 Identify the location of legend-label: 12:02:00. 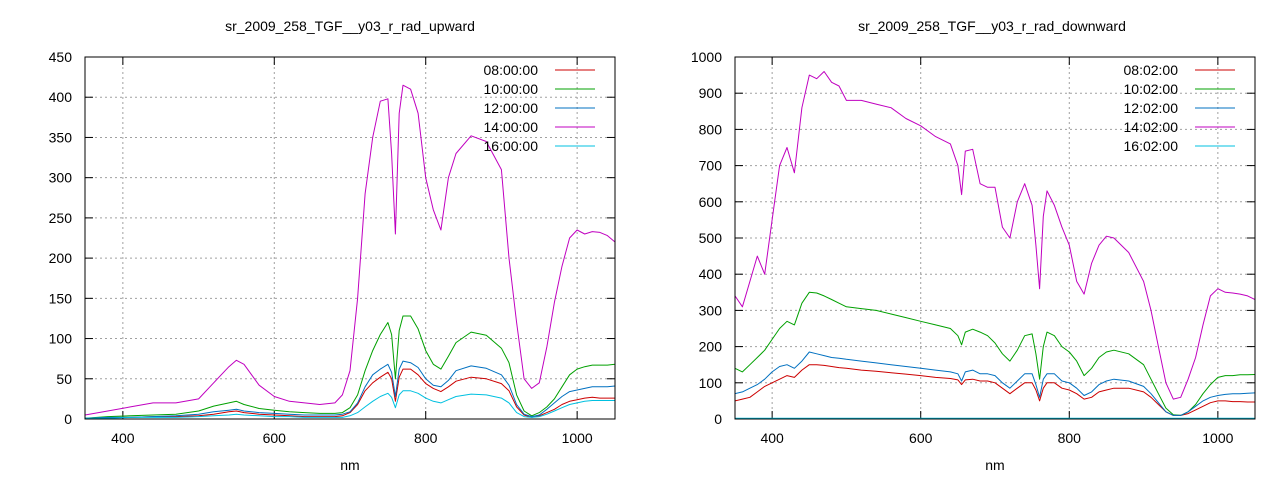
(1151, 108).